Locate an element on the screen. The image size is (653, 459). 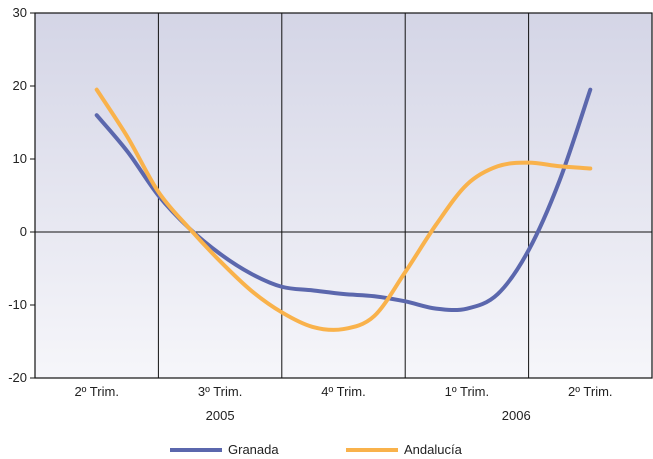
y-axis: -20 -10 0 10 20 30 is located at coordinates (21, 195).